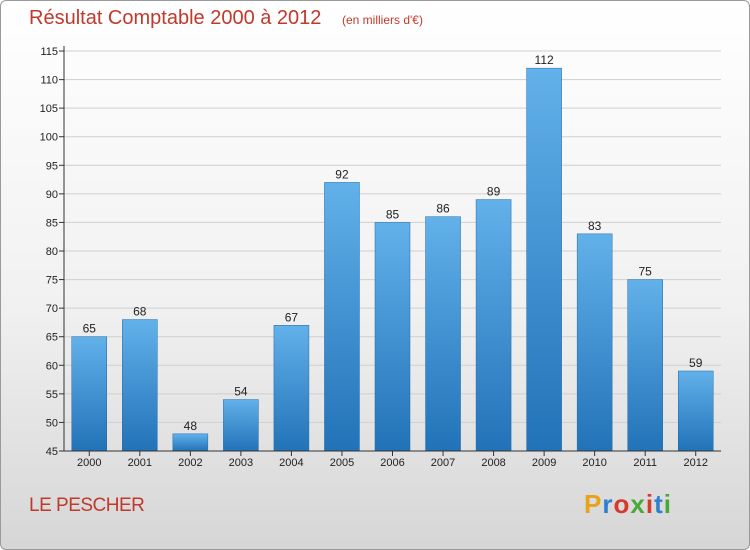 This screenshot has width=750, height=550. Describe the element at coordinates (622, 504) in the screenshot. I see `logo-letter: o` at that location.